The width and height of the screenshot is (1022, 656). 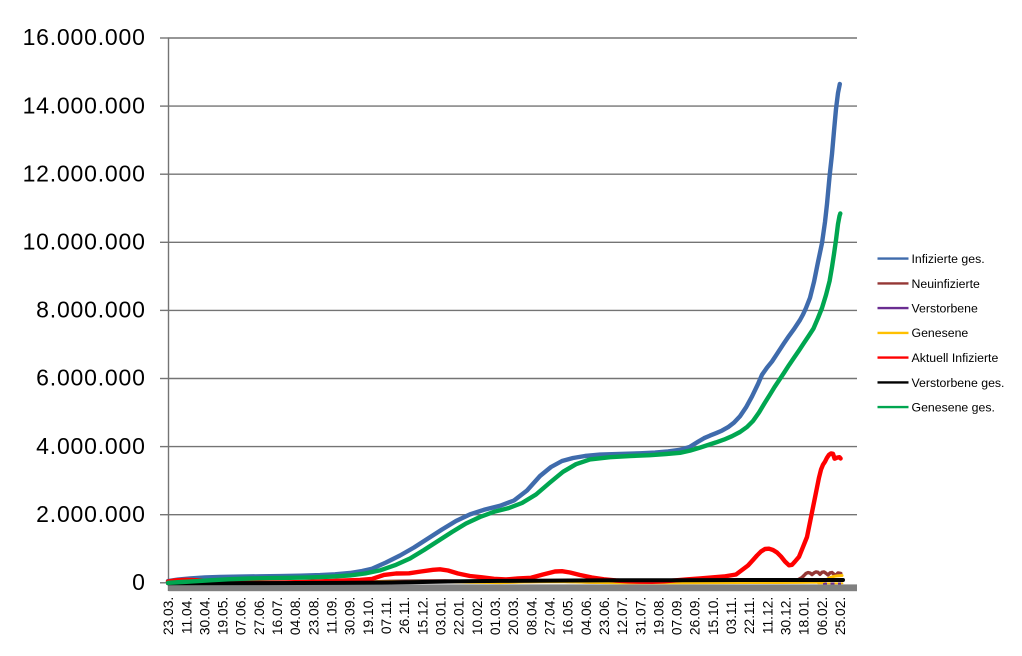 What do you see at coordinates (422, 616) in the screenshot?
I see `svg-text: 15.12.` at bounding box center [422, 616].